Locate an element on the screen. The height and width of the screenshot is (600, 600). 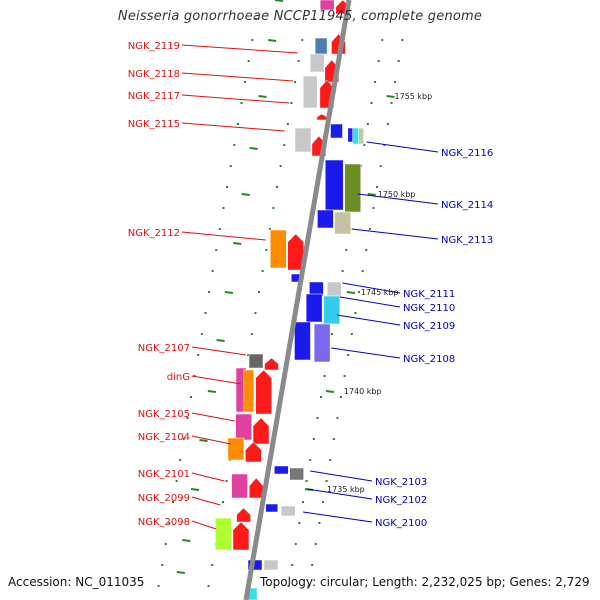
gene-label-right: NGK_2103 is located at coordinates (401, 482).